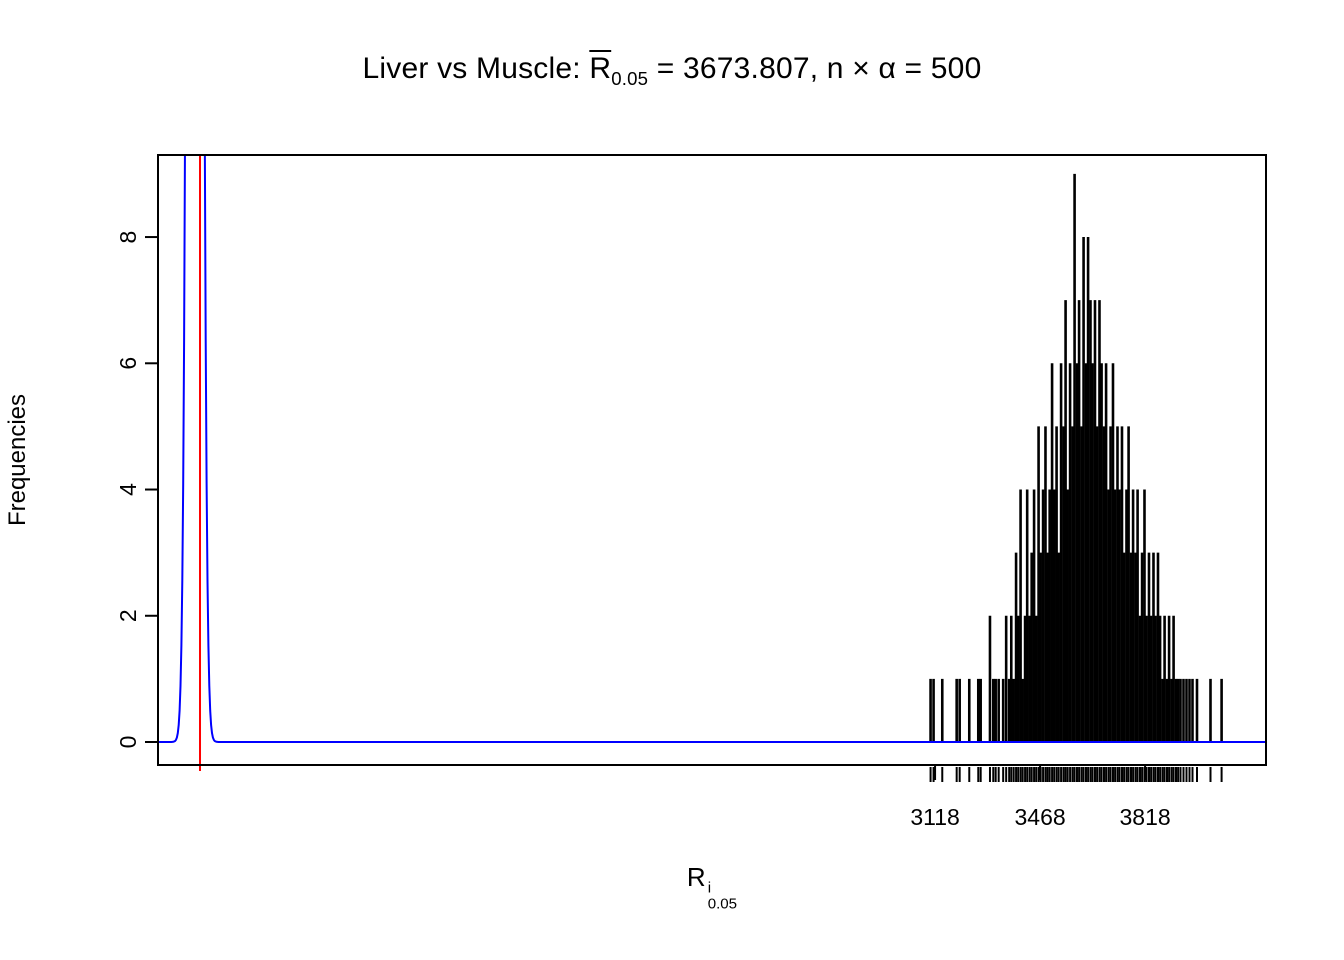 This screenshot has width=1344, height=960. Describe the element at coordinates (630, 78) in the screenshot. I see `title-stat-sub: 0.05` at that location.